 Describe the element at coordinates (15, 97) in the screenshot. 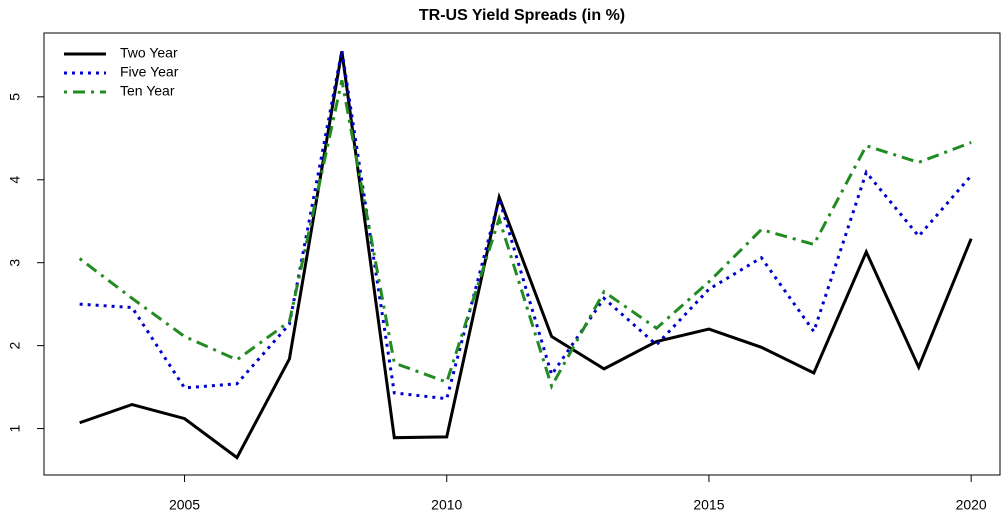

I see `y-tick-label: 5` at that location.